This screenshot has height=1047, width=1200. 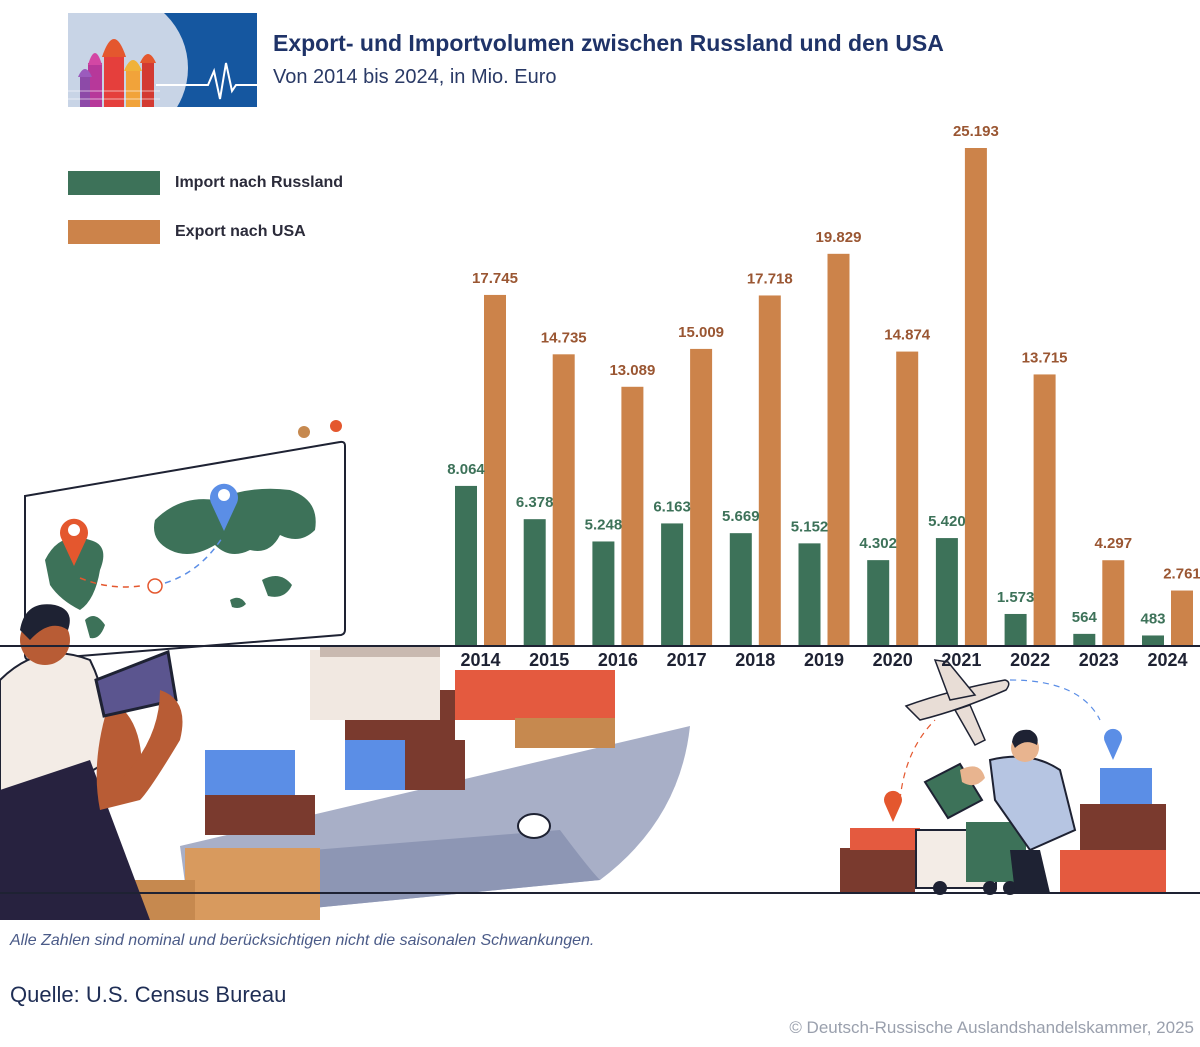 I want to click on label-import-2022: 1.573, so click(x=1016, y=597).